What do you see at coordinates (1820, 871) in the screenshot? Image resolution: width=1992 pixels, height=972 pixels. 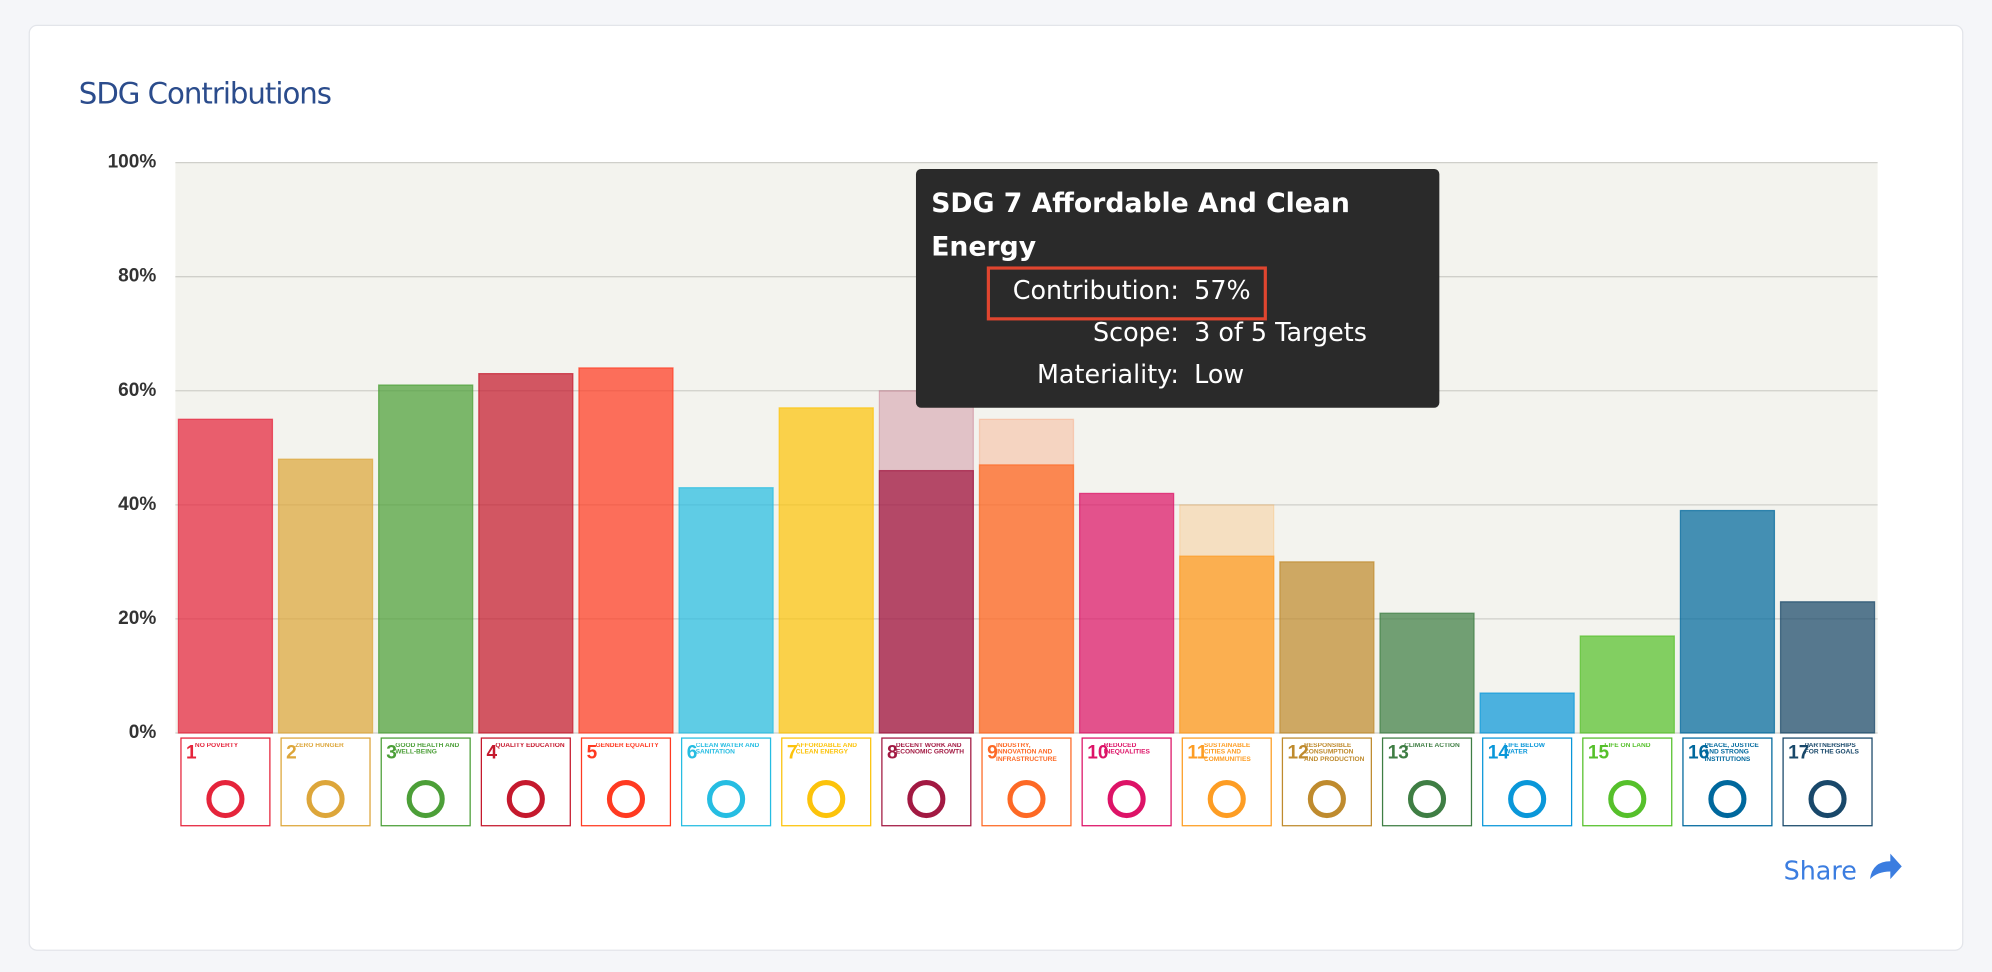 I see `share-text: Share` at bounding box center [1820, 871].